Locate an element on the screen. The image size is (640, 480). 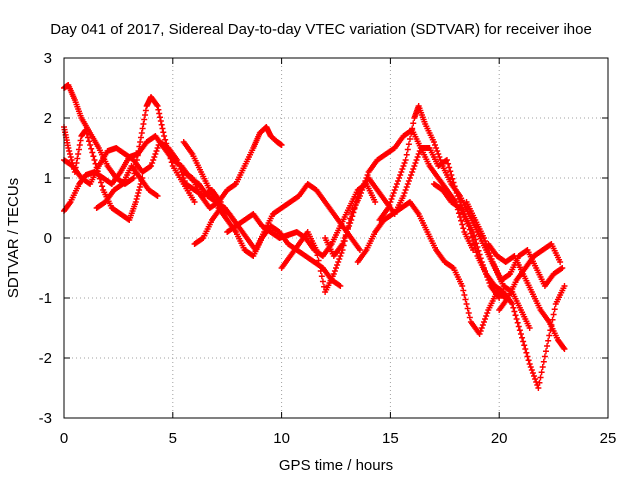
series-sat-g is located at coordinates (262, 214).